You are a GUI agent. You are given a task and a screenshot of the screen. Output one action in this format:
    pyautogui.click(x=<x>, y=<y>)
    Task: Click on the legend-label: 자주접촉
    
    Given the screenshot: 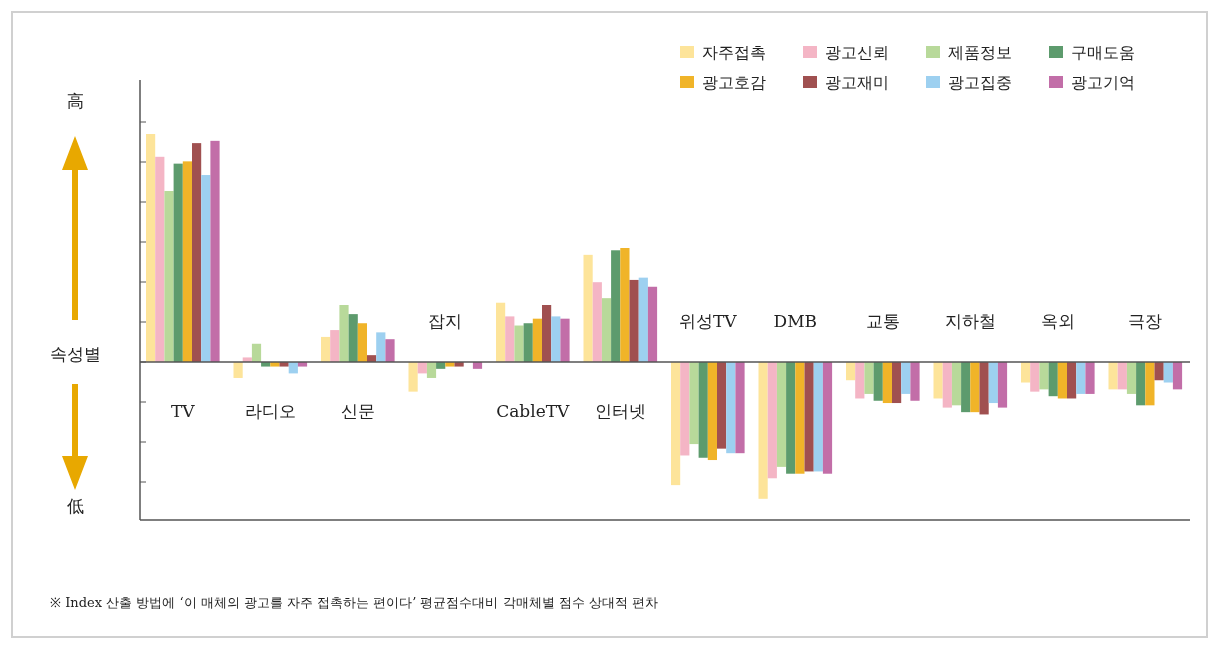 What is the action you would take?
    pyautogui.click(x=734, y=52)
    